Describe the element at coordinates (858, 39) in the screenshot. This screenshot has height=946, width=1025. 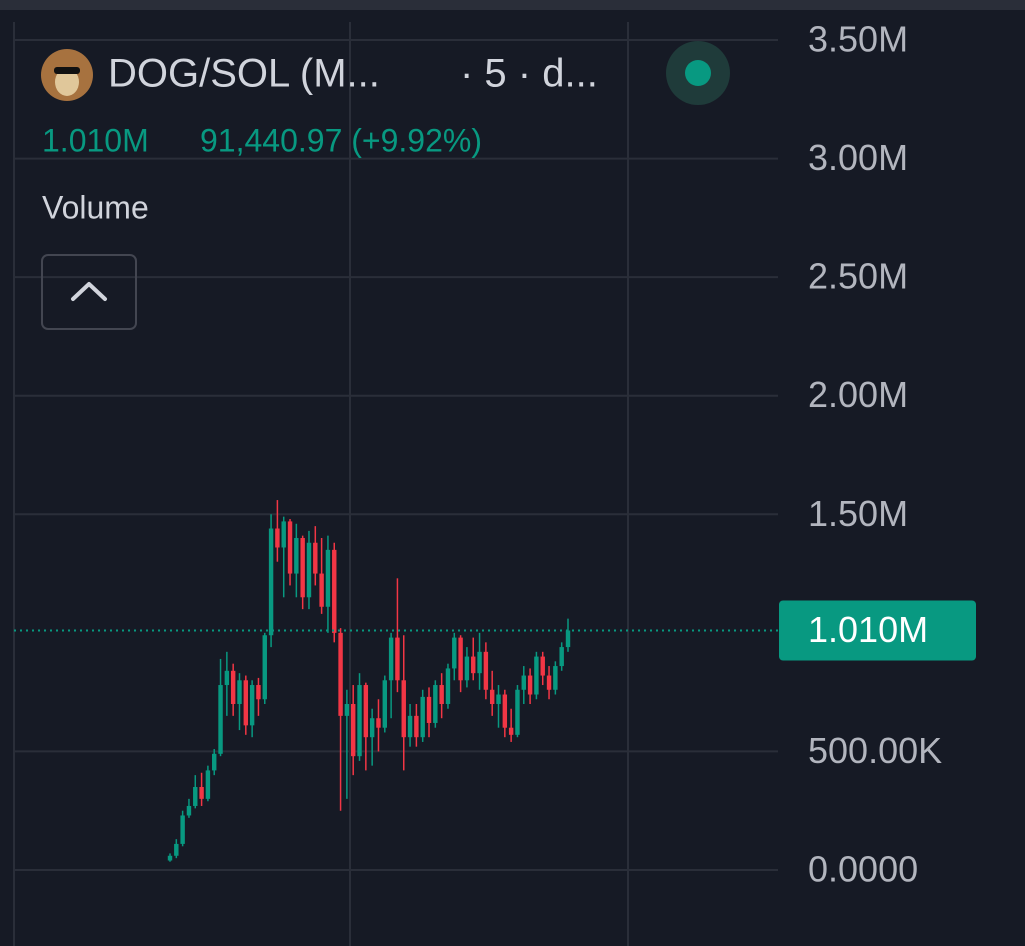
I see `y-tick-label: 3.50M` at that location.